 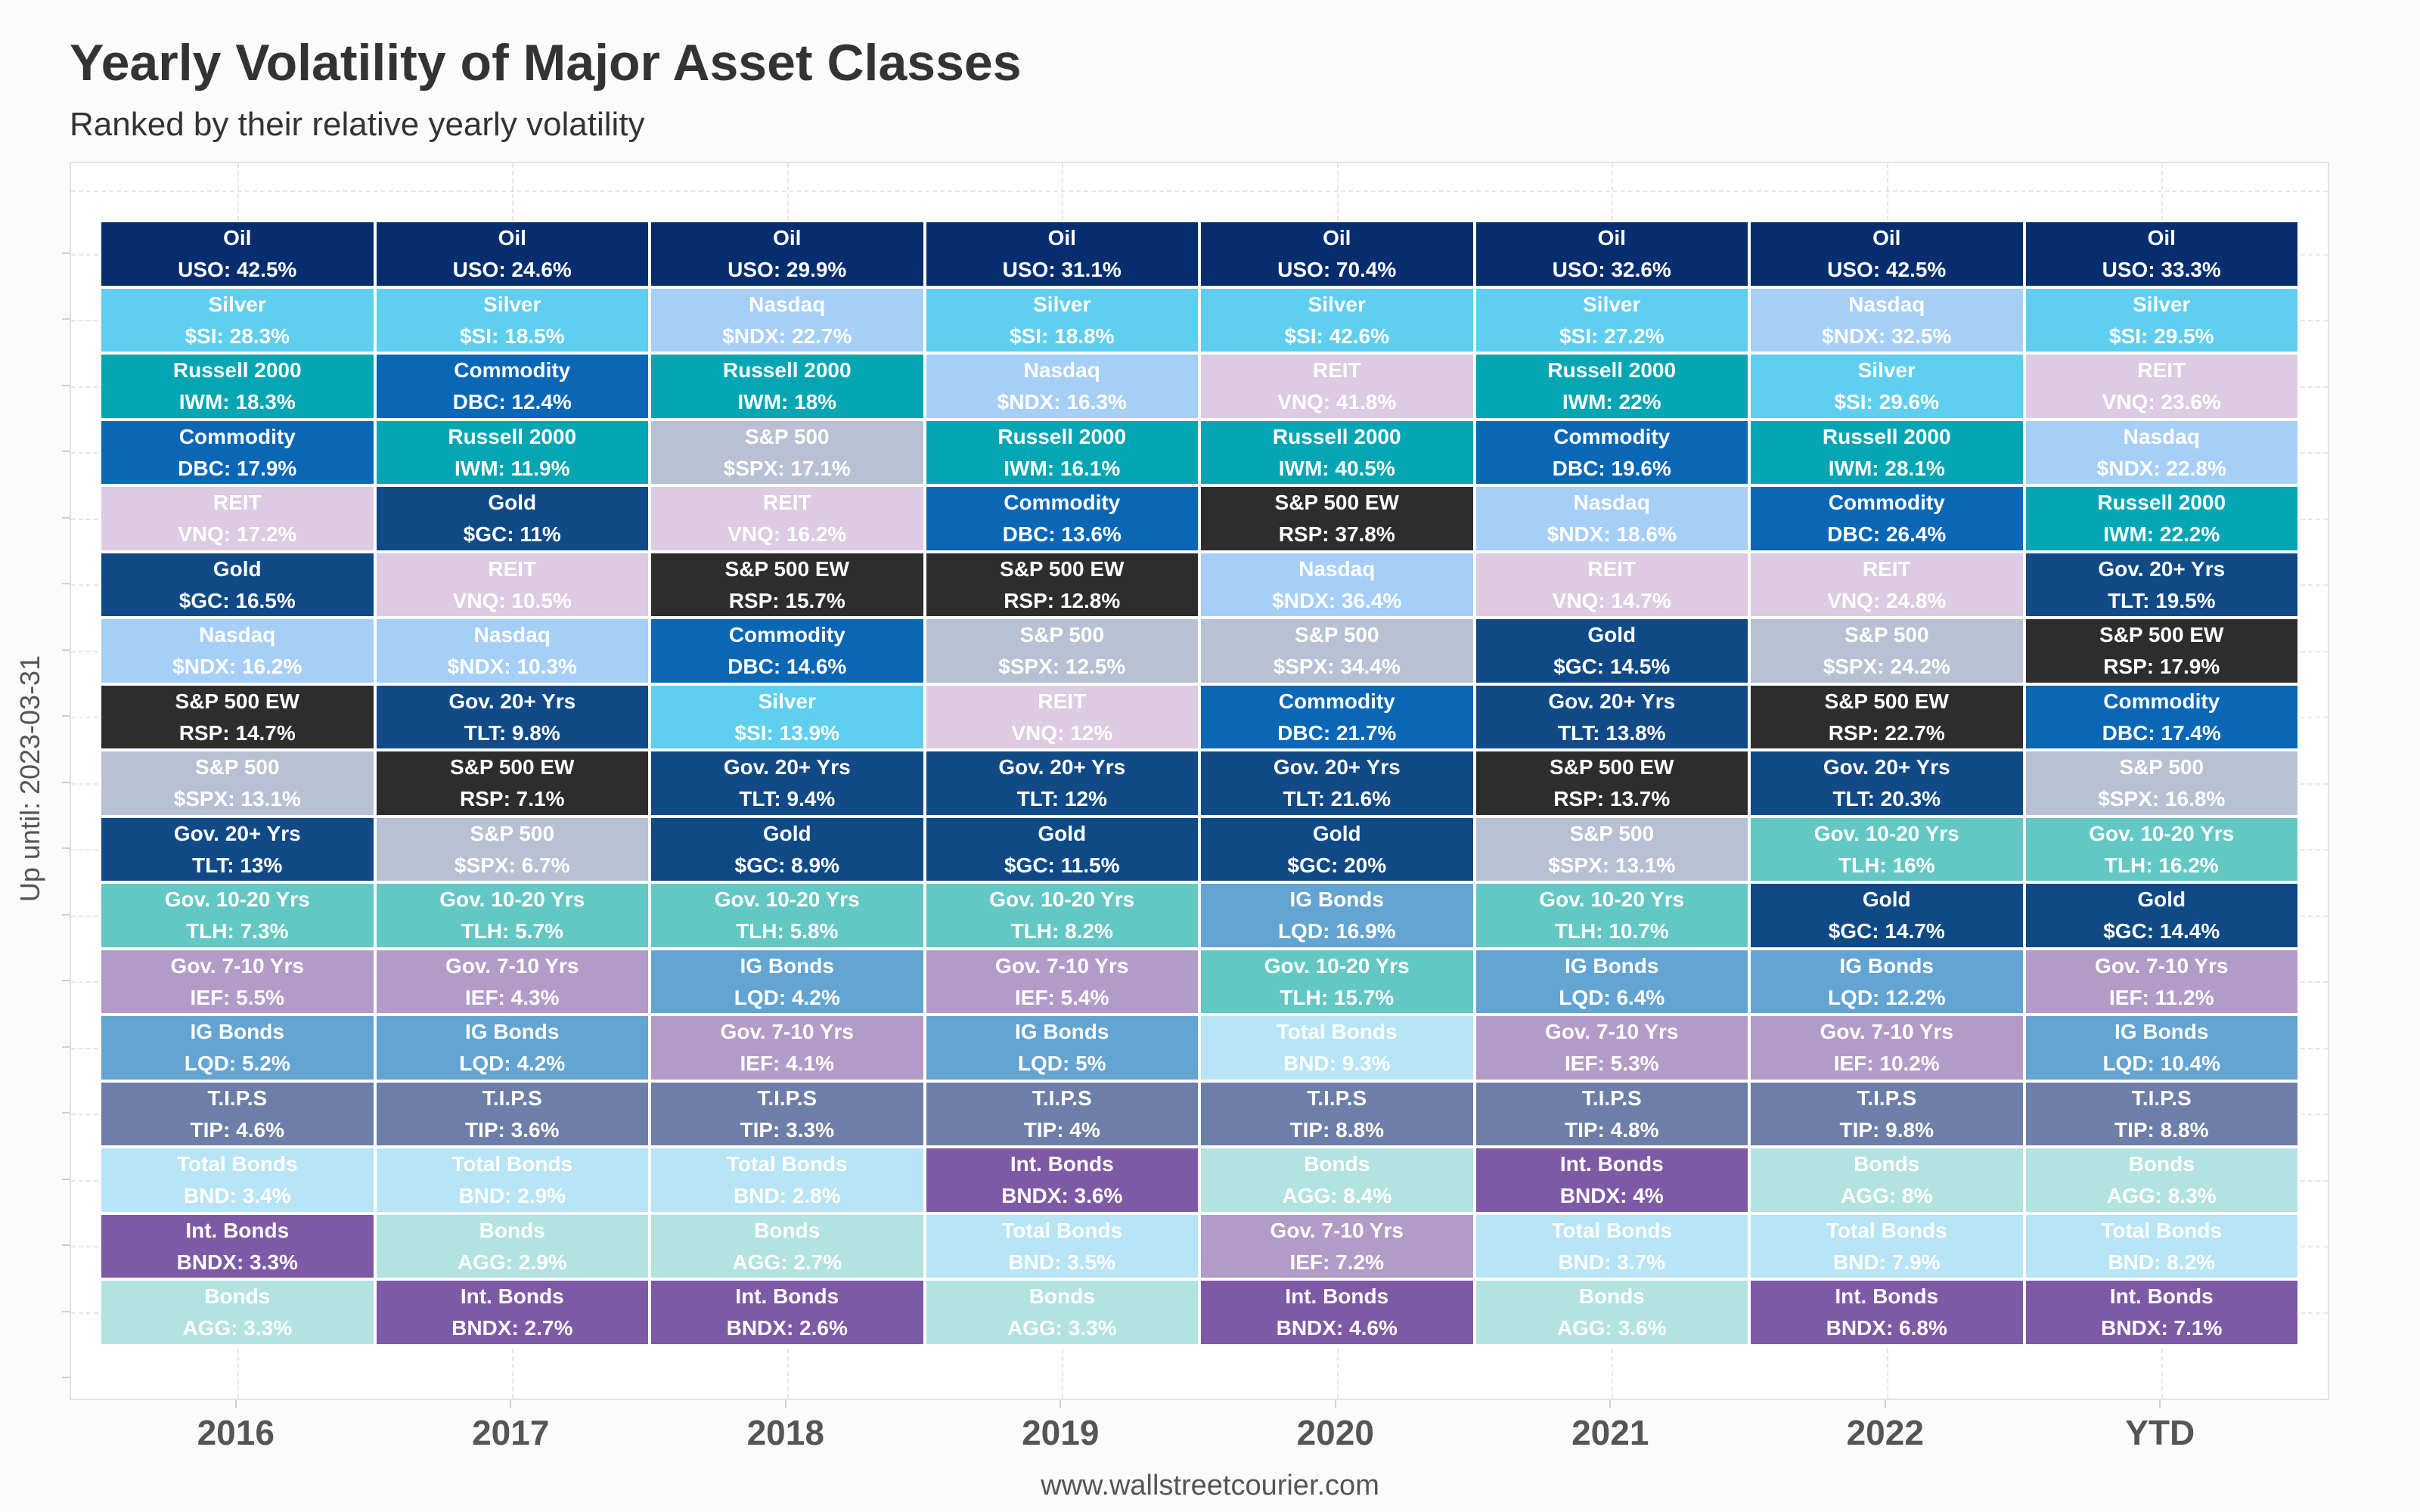 What do you see at coordinates (1612, 997) in the screenshot?
I see `tile-volatility-value: LQD: 6.4%` at bounding box center [1612, 997].